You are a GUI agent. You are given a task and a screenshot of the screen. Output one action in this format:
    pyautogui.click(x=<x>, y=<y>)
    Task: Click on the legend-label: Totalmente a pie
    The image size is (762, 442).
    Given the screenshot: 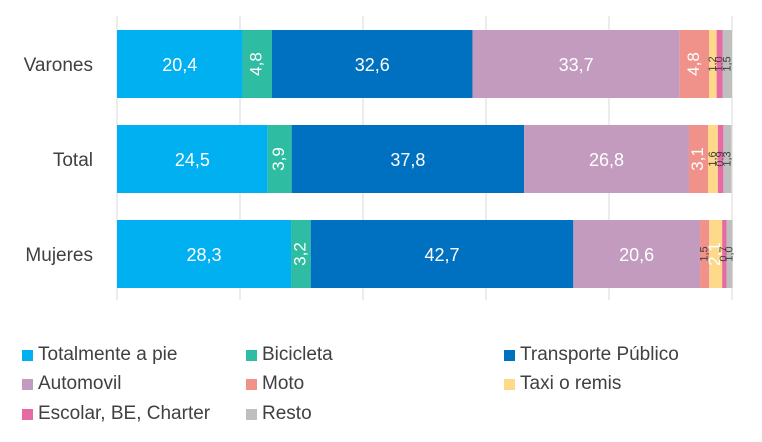 What is the action you would take?
    pyautogui.click(x=108, y=354)
    